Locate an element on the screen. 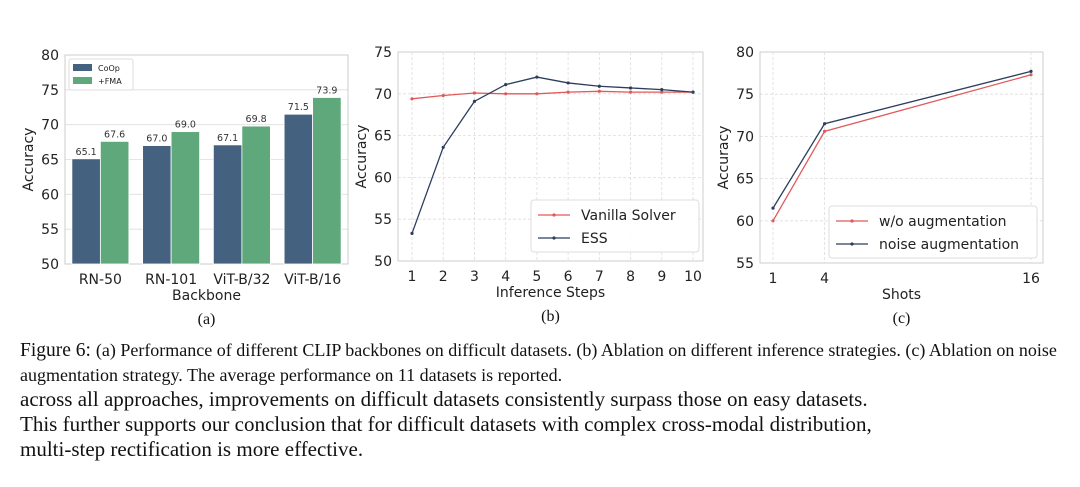  panel-label: (c) is located at coordinates (902, 318).